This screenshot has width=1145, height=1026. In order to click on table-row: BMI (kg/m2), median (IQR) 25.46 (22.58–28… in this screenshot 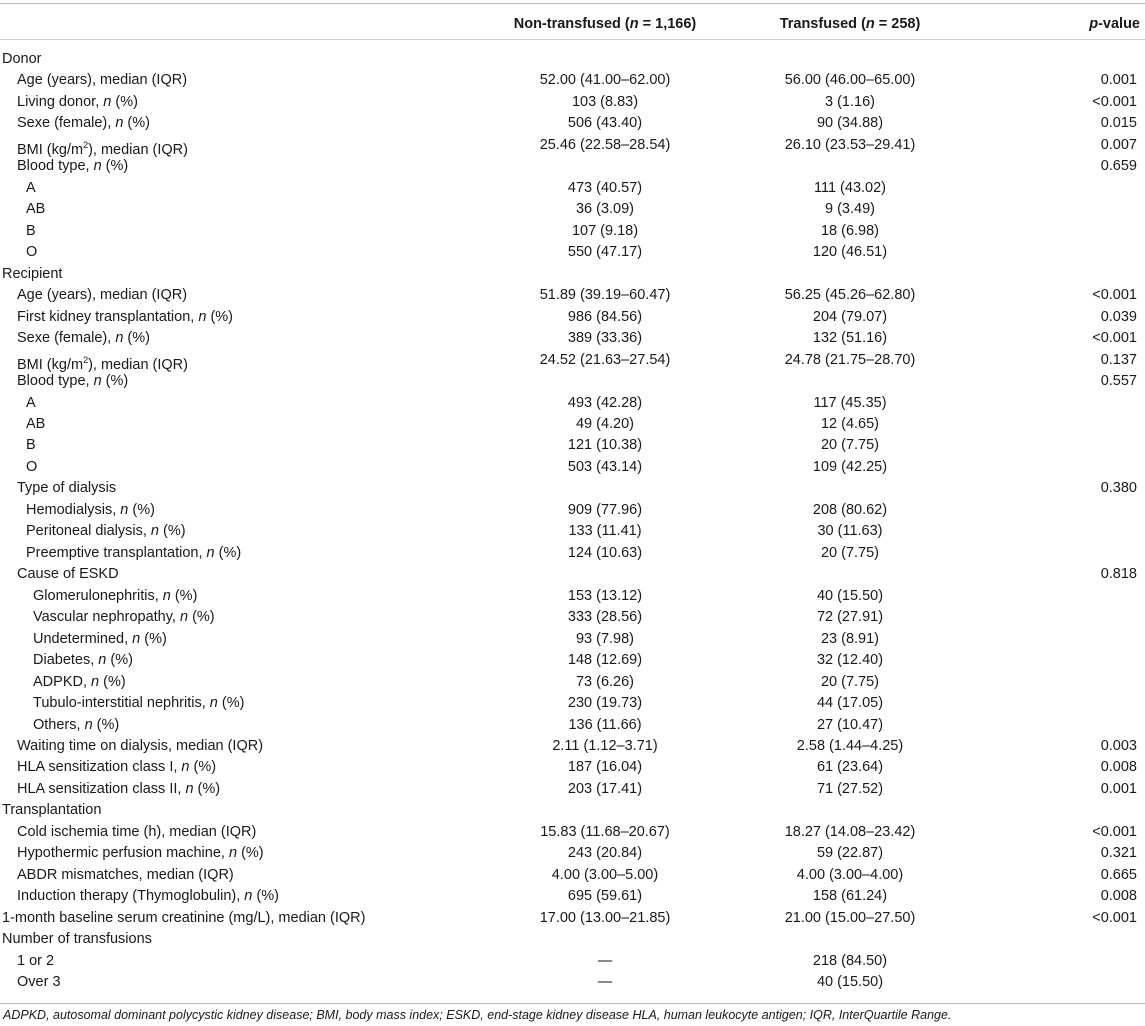, I will do `click(572, 146)`.